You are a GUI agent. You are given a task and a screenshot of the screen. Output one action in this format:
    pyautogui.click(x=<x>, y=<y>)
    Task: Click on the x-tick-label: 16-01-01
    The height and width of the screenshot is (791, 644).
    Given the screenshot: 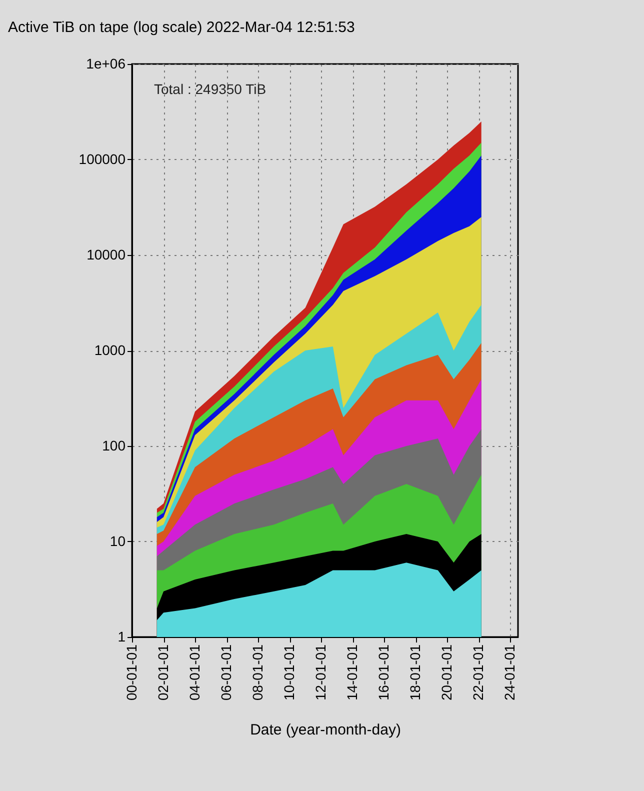 What is the action you would take?
    pyautogui.click(x=384, y=672)
    